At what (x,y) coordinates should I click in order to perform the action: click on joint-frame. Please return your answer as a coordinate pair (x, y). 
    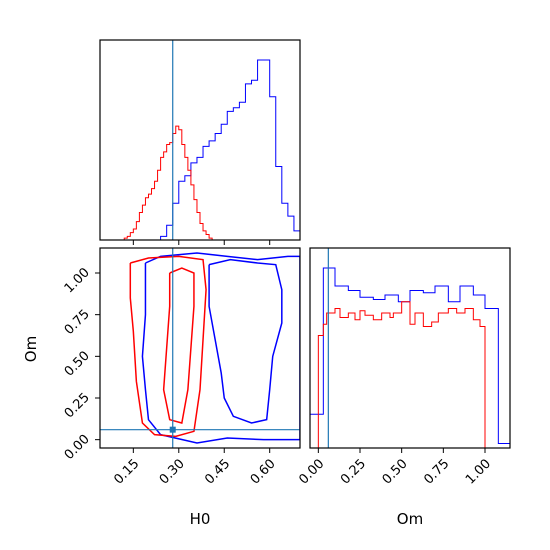
    Looking at the image, I should click on (200, 348).